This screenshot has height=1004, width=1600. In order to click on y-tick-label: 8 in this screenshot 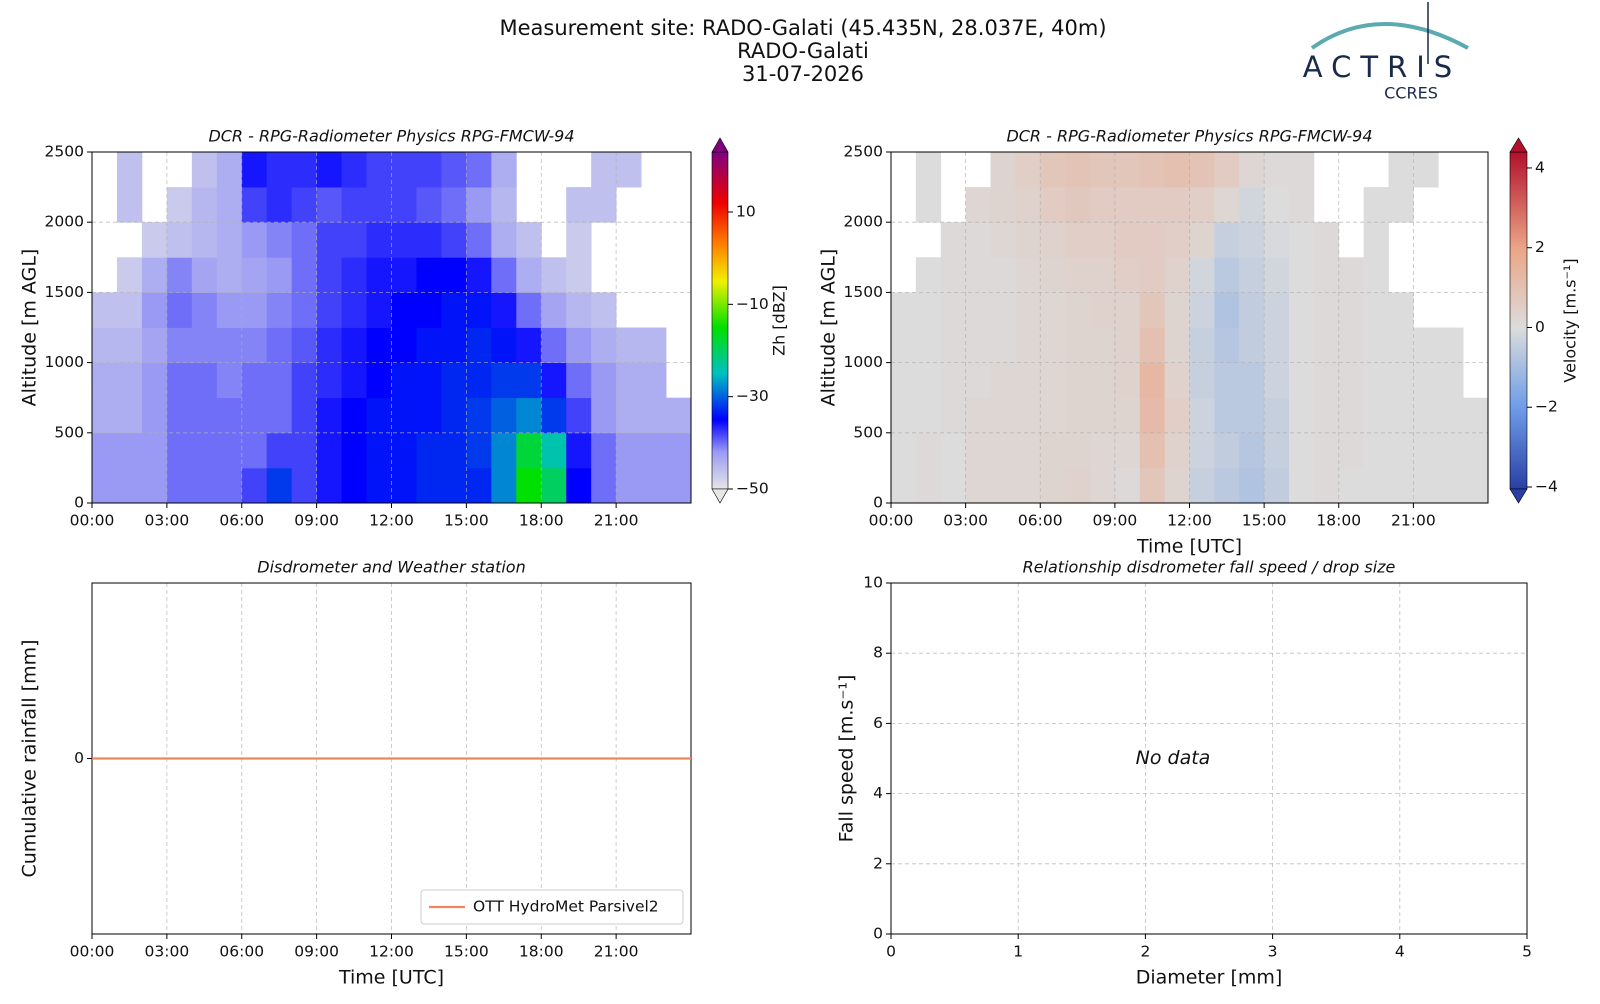, I will do `click(878, 653)`.